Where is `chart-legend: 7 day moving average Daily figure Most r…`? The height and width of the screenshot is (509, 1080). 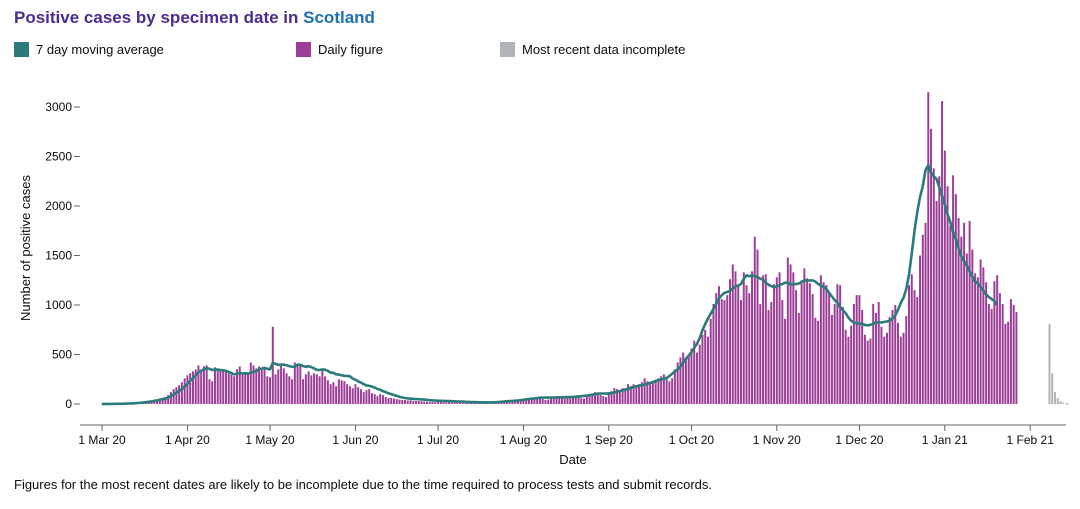 chart-legend: 7 day moving average Daily figure Most r… is located at coordinates (539, 52).